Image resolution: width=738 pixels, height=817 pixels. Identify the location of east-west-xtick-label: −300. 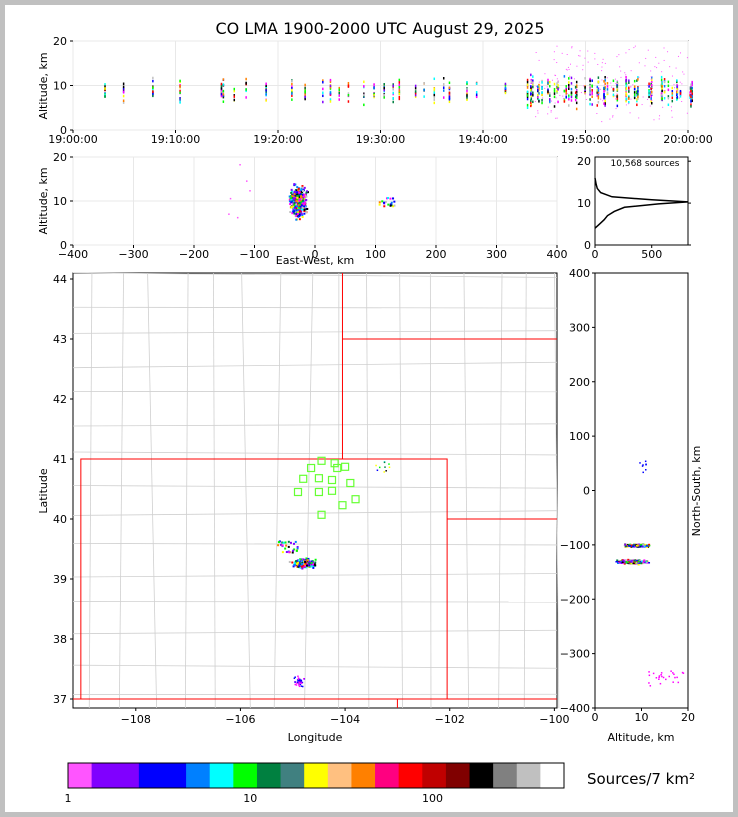
(133, 254).